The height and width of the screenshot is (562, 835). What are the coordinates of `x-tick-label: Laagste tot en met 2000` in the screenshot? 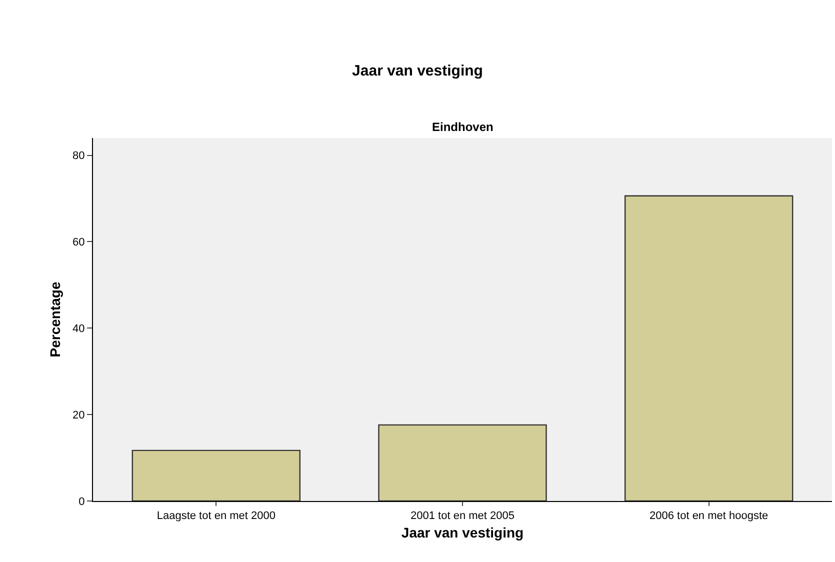 It's located at (216, 516).